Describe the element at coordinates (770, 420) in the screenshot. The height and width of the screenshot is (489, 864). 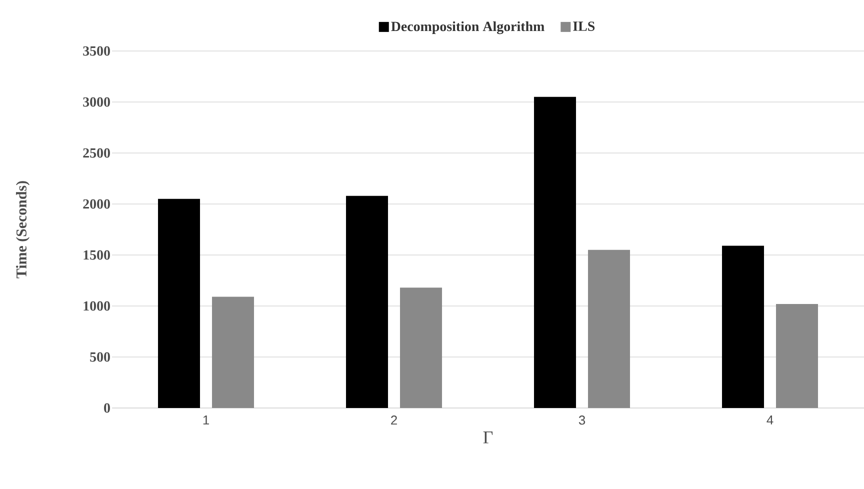
I see `x-tick-label: 4` at that location.